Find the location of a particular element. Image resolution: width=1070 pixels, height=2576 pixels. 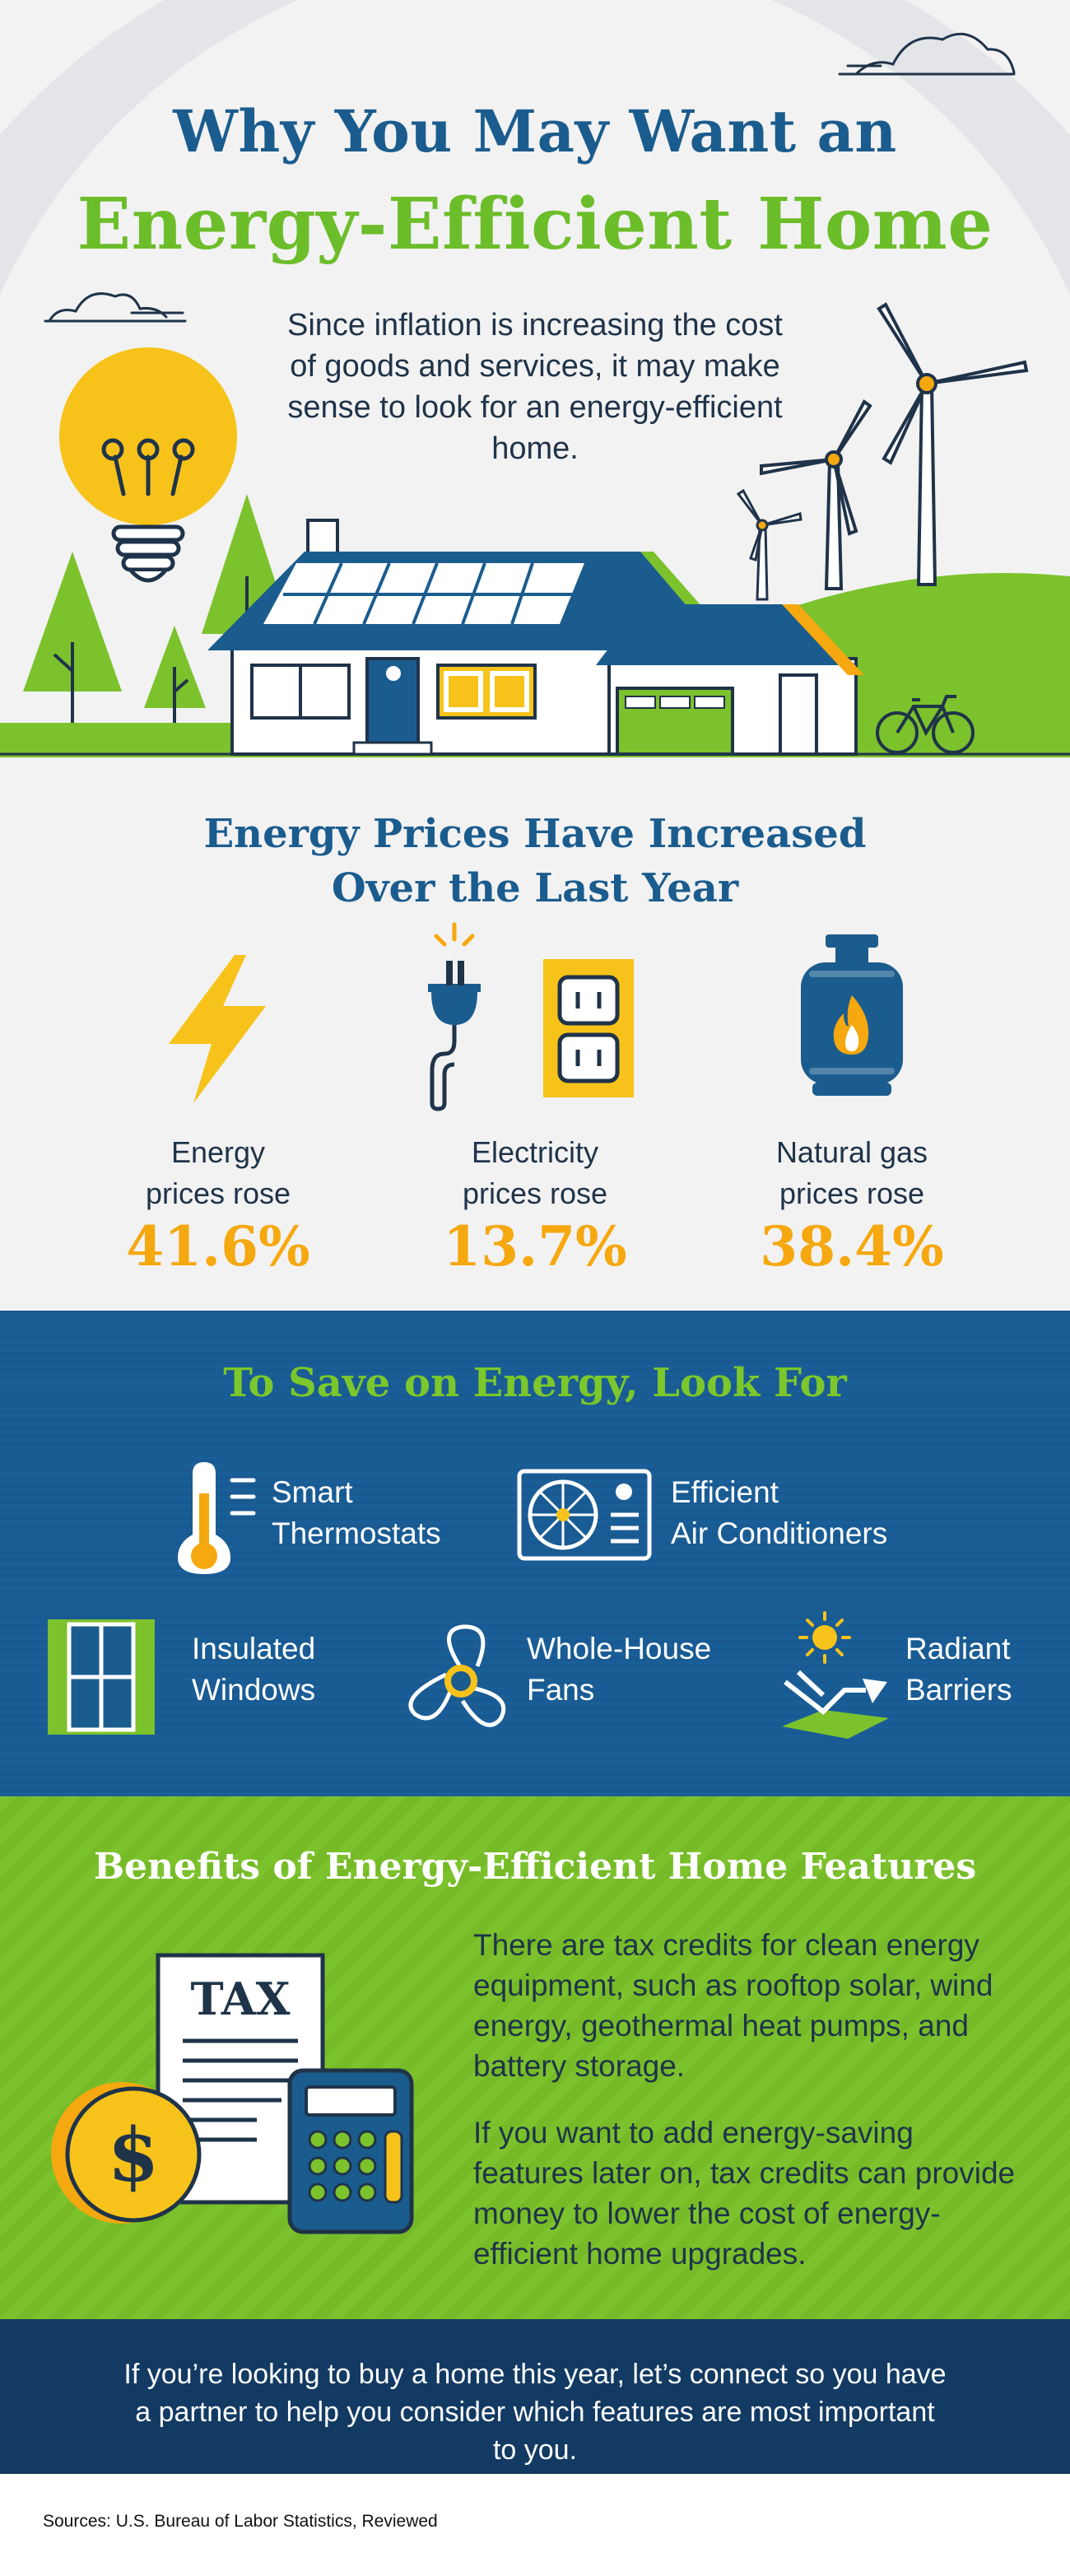

feature-label-line2: Barriers is located at coordinates (958, 1690).